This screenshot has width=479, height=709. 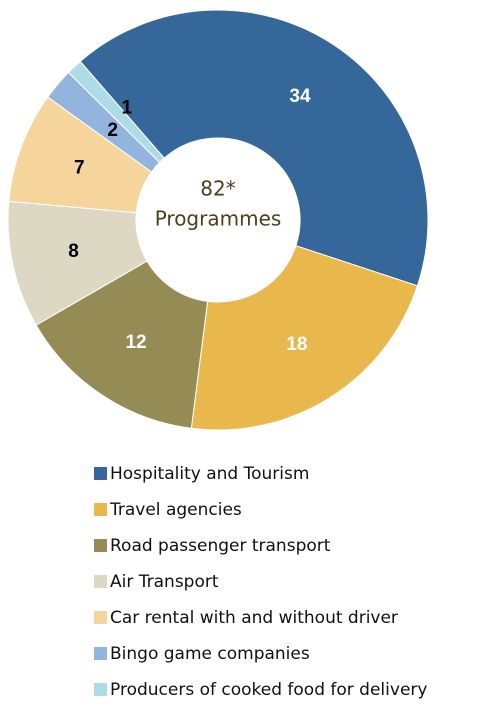 What do you see at coordinates (112, 130) in the screenshot?
I see `value-label: 2` at bounding box center [112, 130].